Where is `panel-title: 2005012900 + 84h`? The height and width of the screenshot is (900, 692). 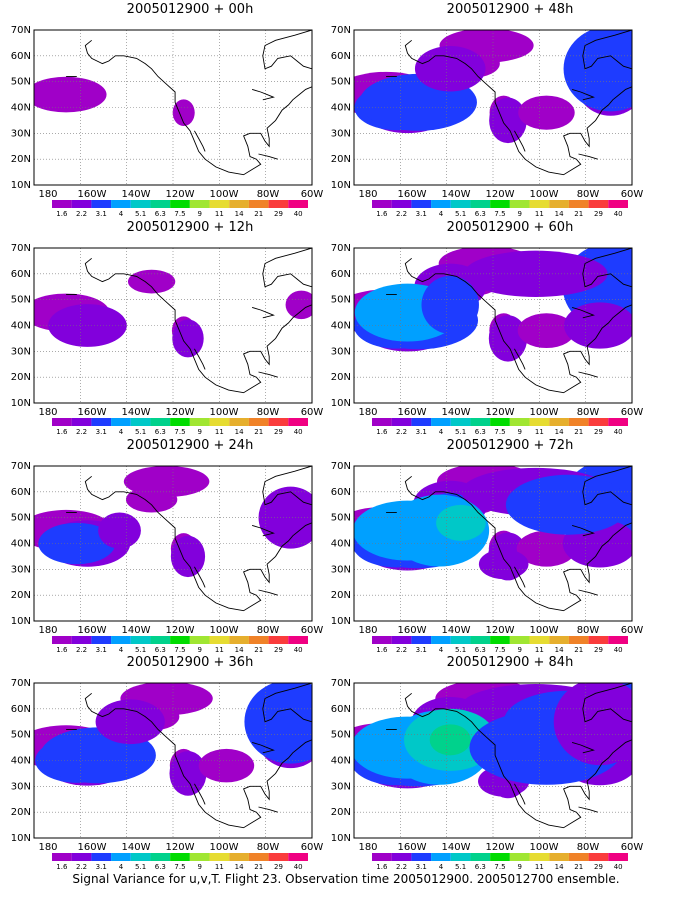
panel-title: 2005012900 + 84h is located at coordinates (510, 662).